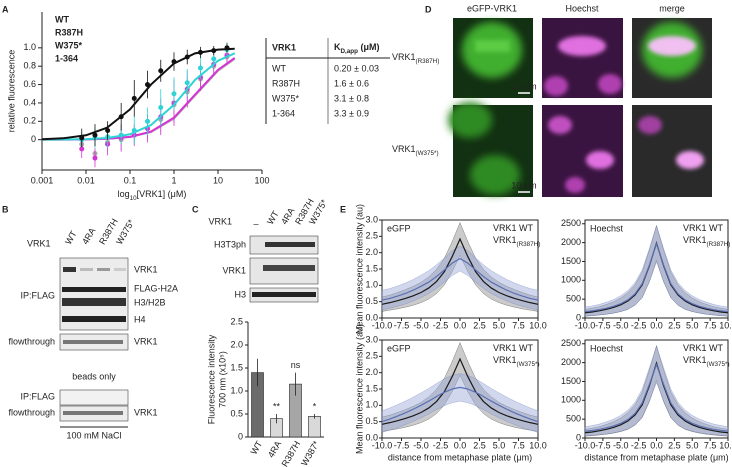  I want to click on x-tick-label: 2.5, so click(674, 325).